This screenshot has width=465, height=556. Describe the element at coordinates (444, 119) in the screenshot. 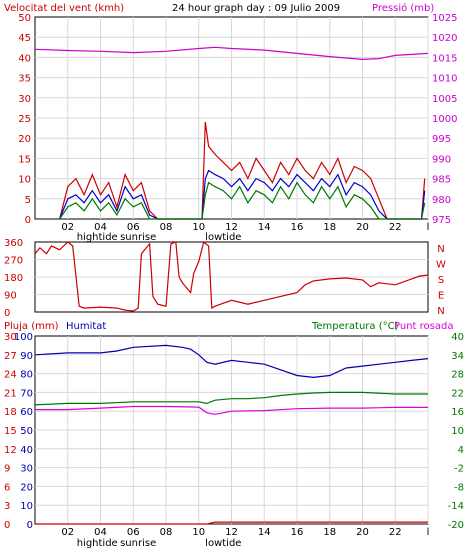

I see `right-tick-label: 1000` at that location.